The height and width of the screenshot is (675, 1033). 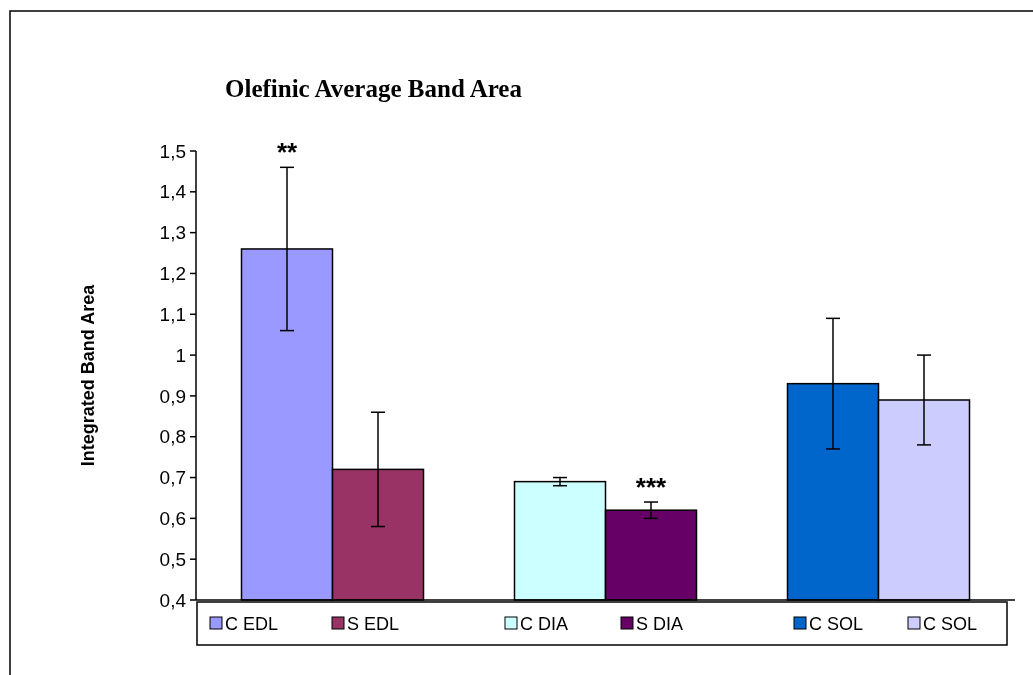 What do you see at coordinates (373, 624) in the screenshot?
I see `legend-label: S EDL` at bounding box center [373, 624].